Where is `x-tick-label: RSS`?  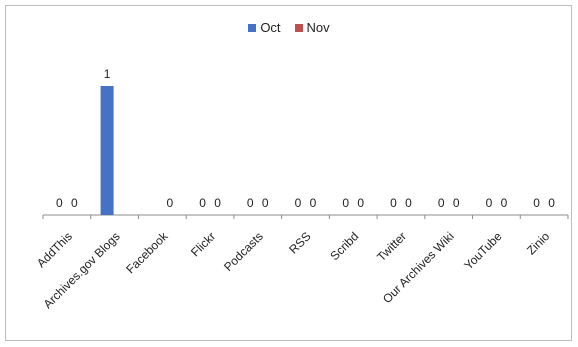 x-tick-label: RSS is located at coordinates (299, 242).